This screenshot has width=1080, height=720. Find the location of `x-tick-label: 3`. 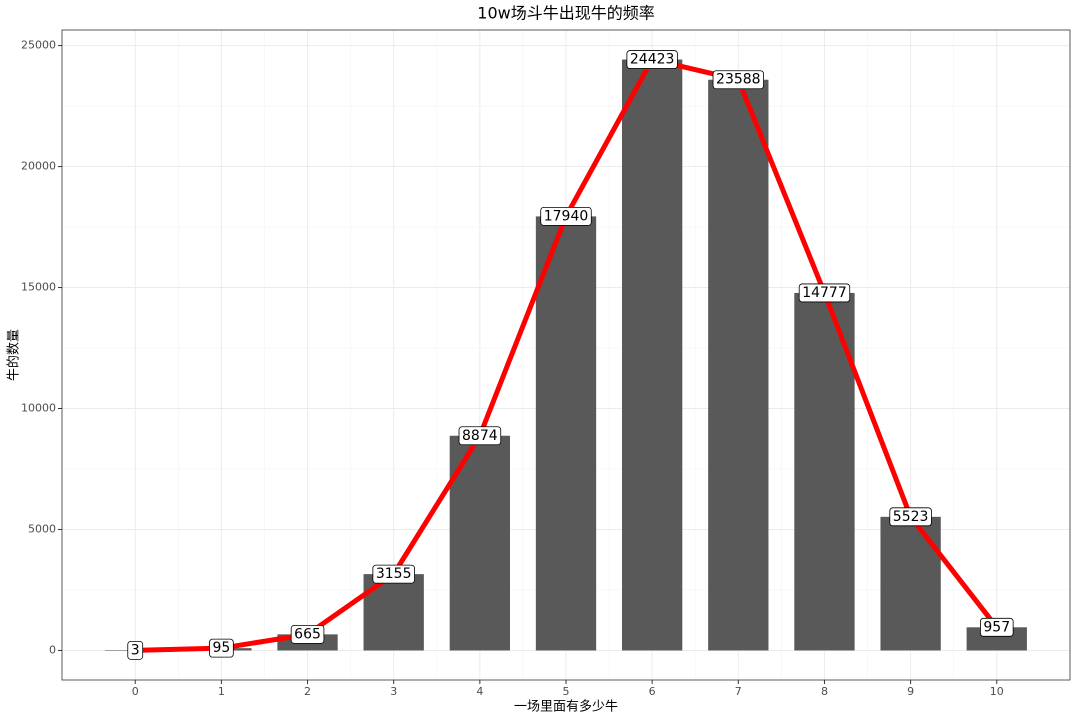

x-tick-label: 3 is located at coordinates (393, 691).